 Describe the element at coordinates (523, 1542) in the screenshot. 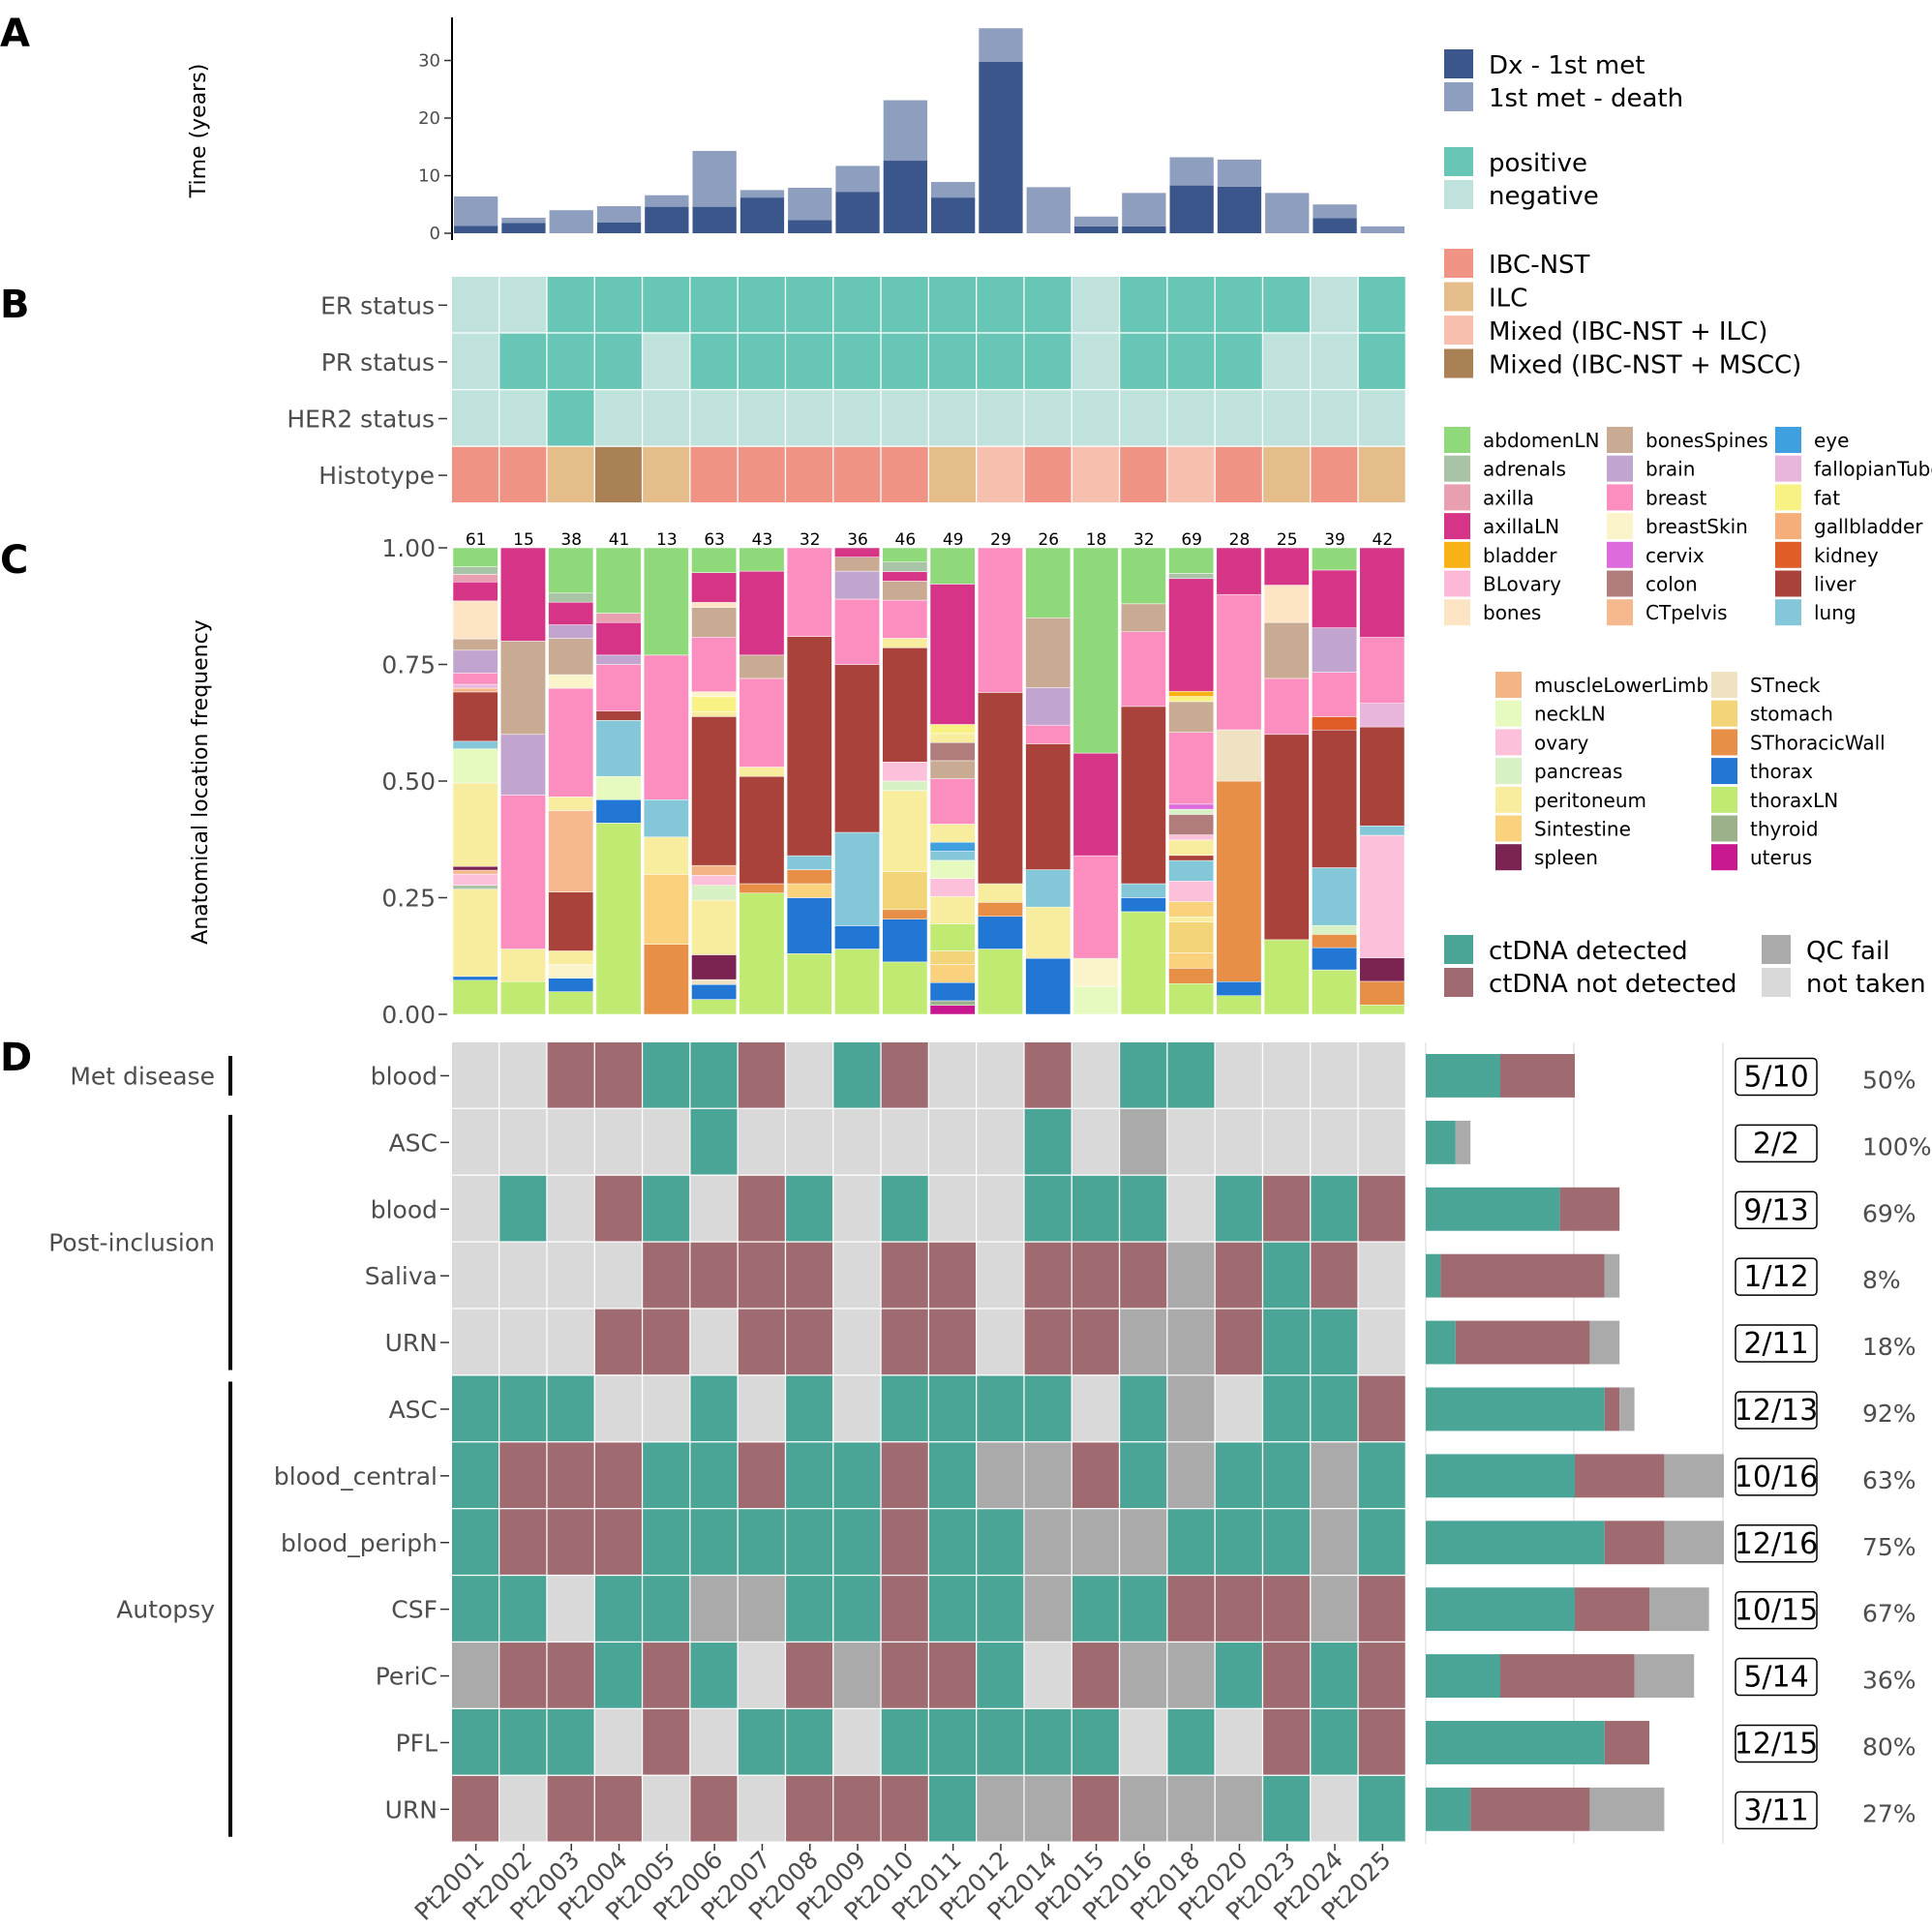

I see `cell-pt2002-blood-periph` at that location.